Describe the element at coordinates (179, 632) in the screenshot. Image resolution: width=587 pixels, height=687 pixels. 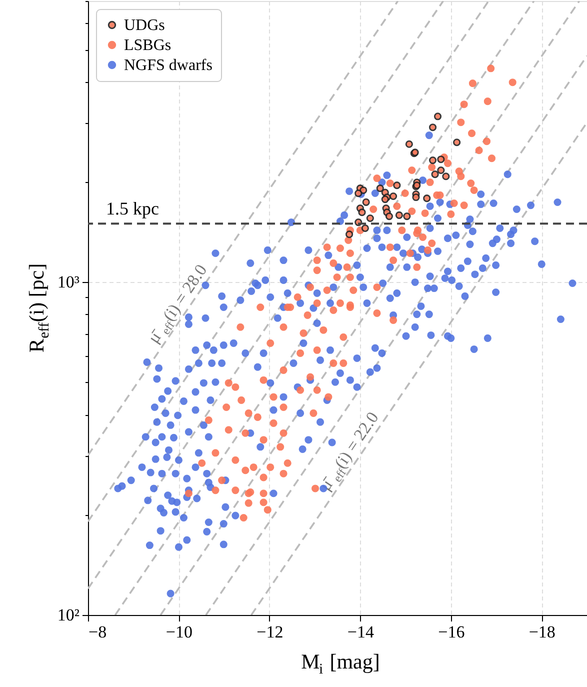
I see `x-tick-label: −10` at that location.